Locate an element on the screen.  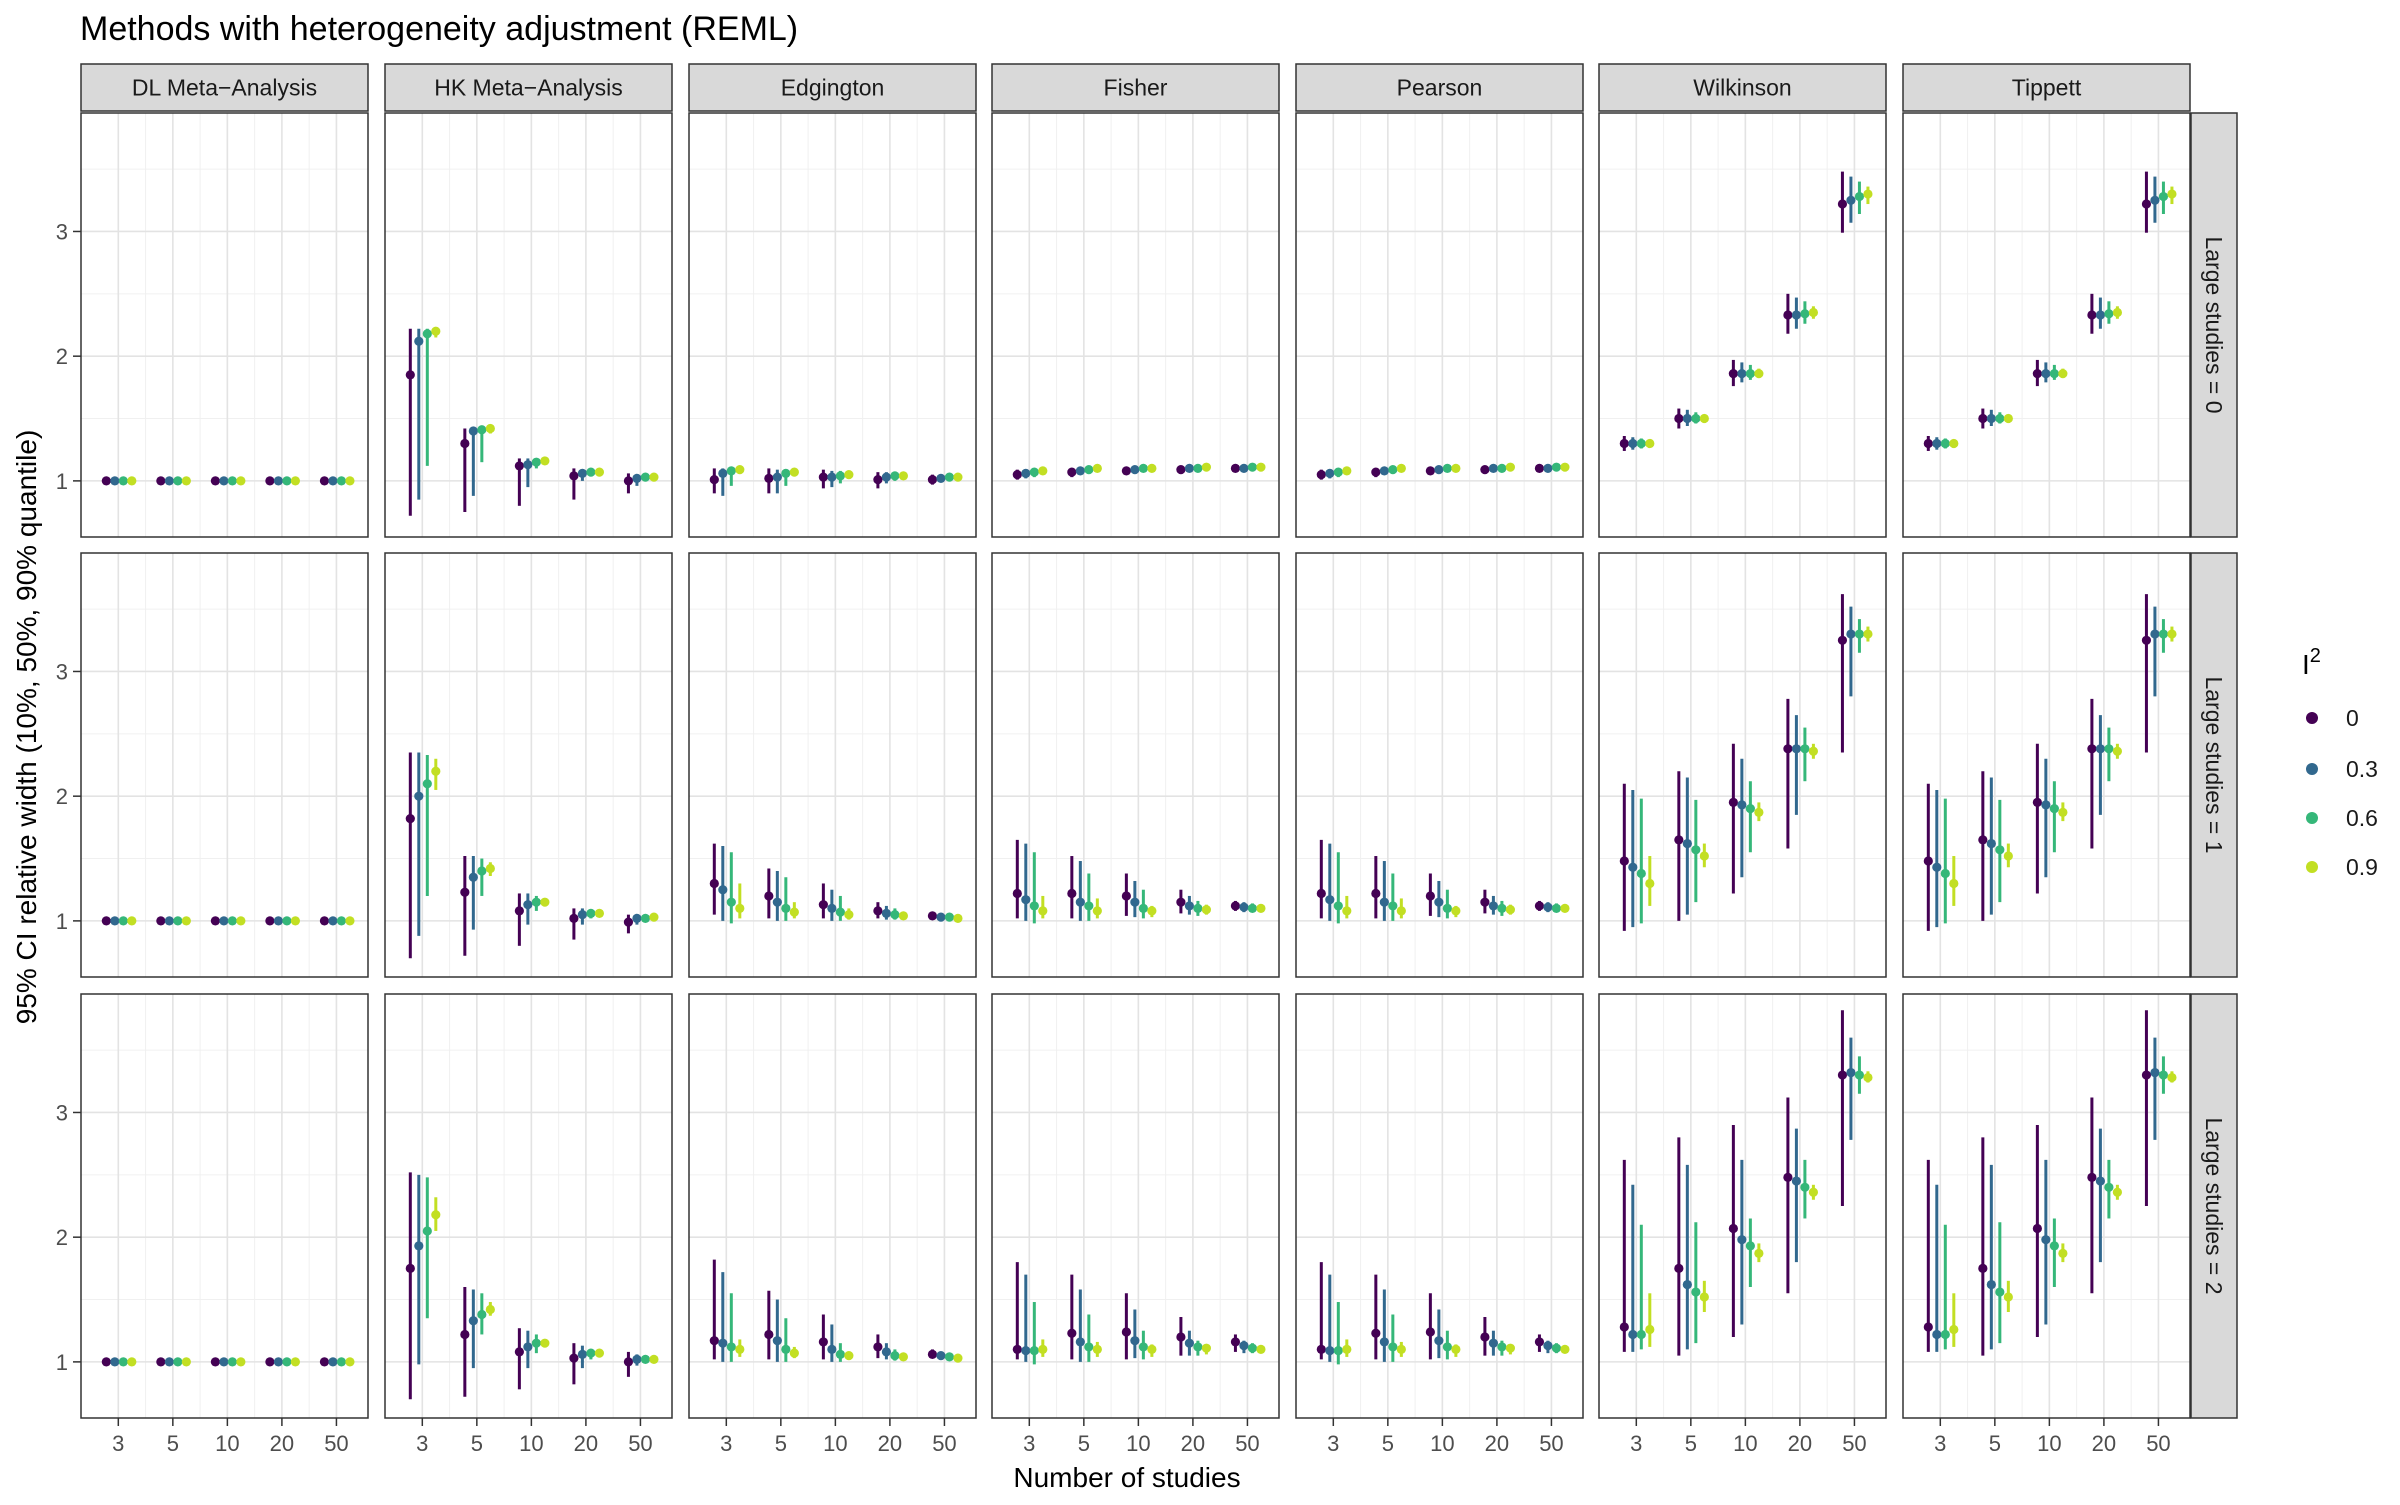
legend-key is located at coordinates (2312, 718).